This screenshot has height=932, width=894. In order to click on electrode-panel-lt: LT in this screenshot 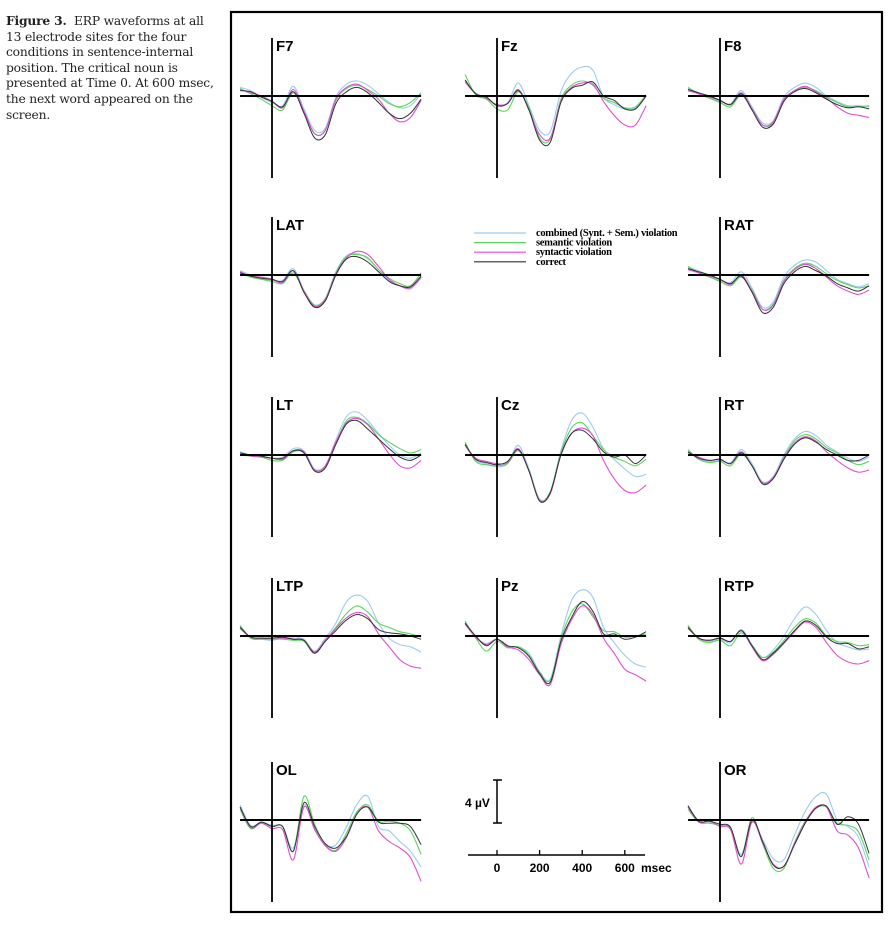, I will do `click(330, 467)`.